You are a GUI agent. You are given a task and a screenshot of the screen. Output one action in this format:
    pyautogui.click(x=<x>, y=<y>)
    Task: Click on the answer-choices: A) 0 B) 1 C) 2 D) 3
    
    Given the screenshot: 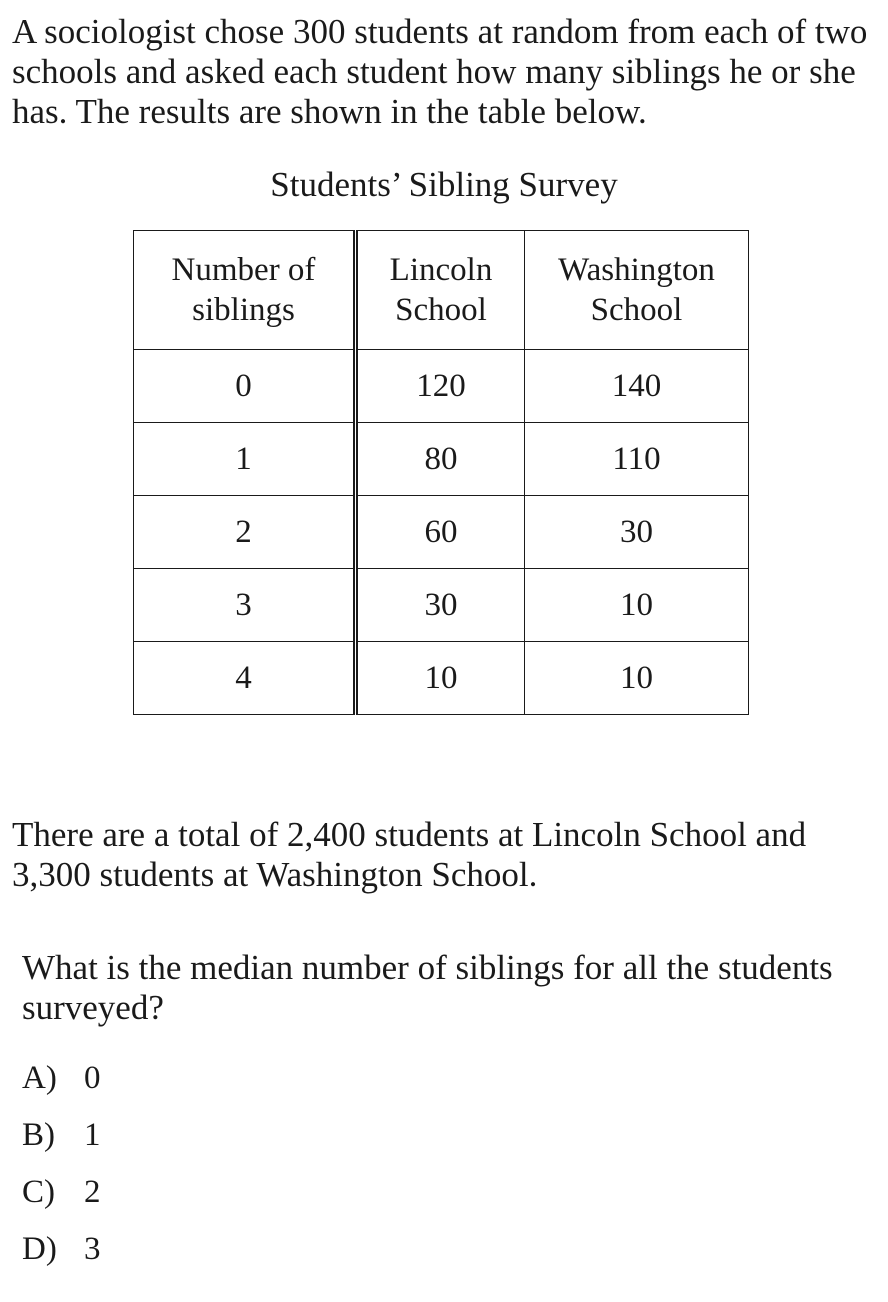 What is the action you would take?
    pyautogui.click(x=61, y=1169)
    